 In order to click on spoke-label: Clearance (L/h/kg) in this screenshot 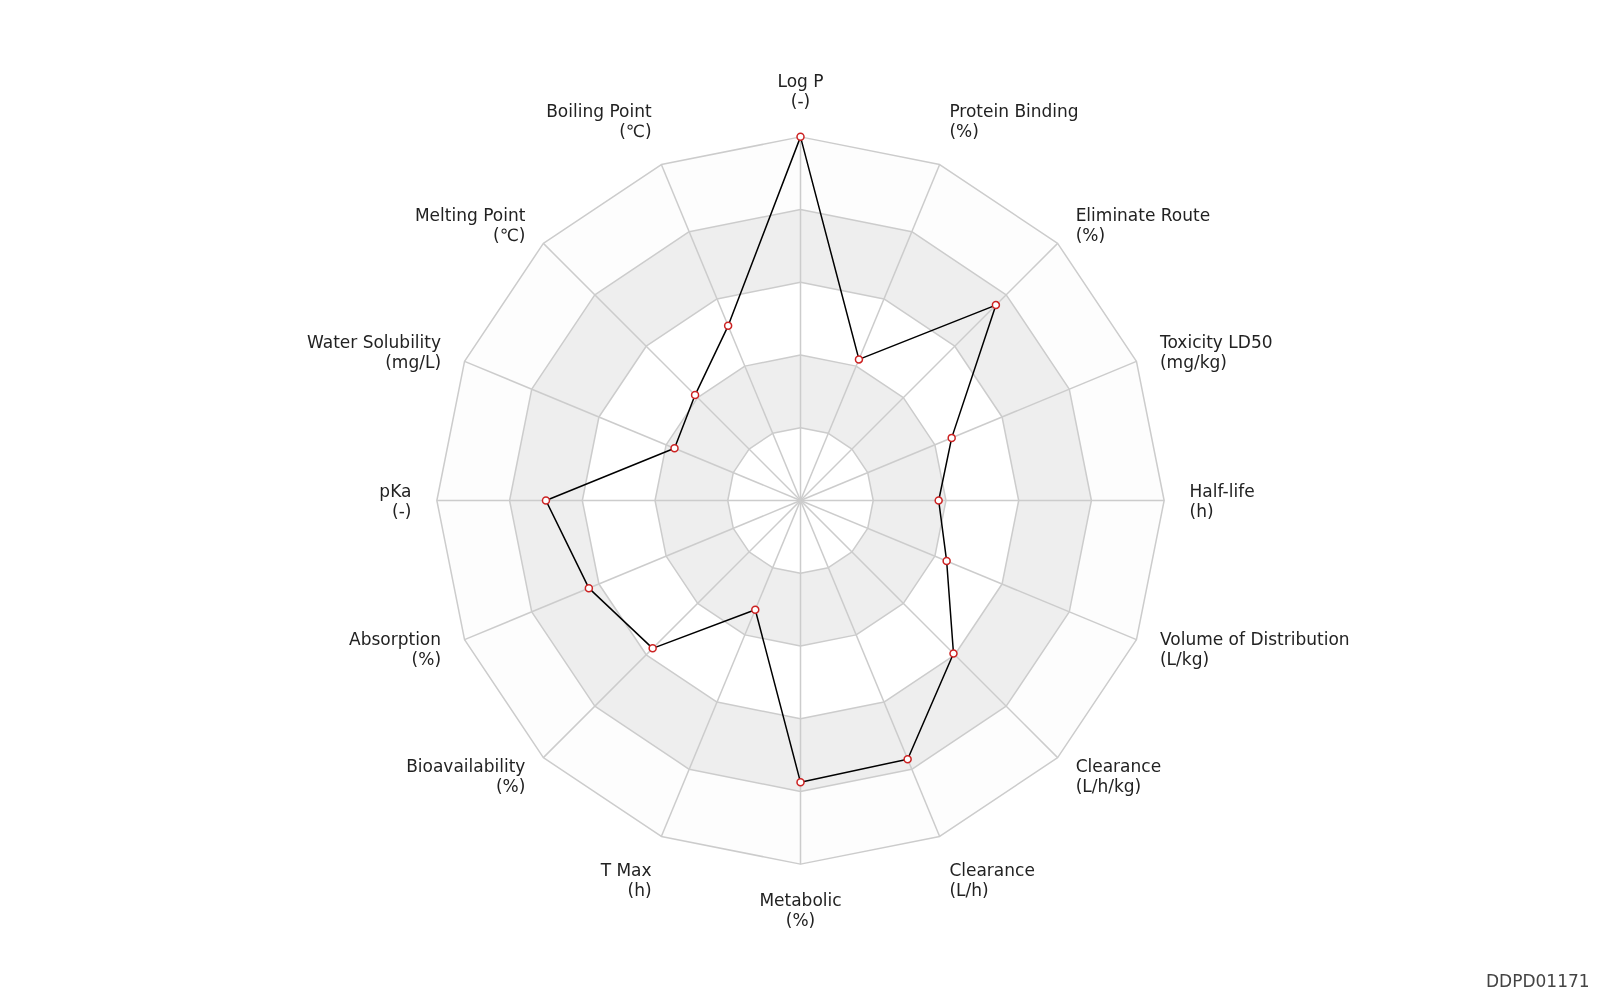, I will do `click(1118, 775)`.